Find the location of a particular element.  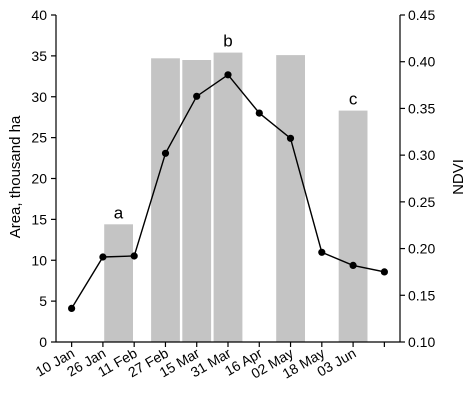

right-tick-label: 0.15 is located at coordinates (421, 295).